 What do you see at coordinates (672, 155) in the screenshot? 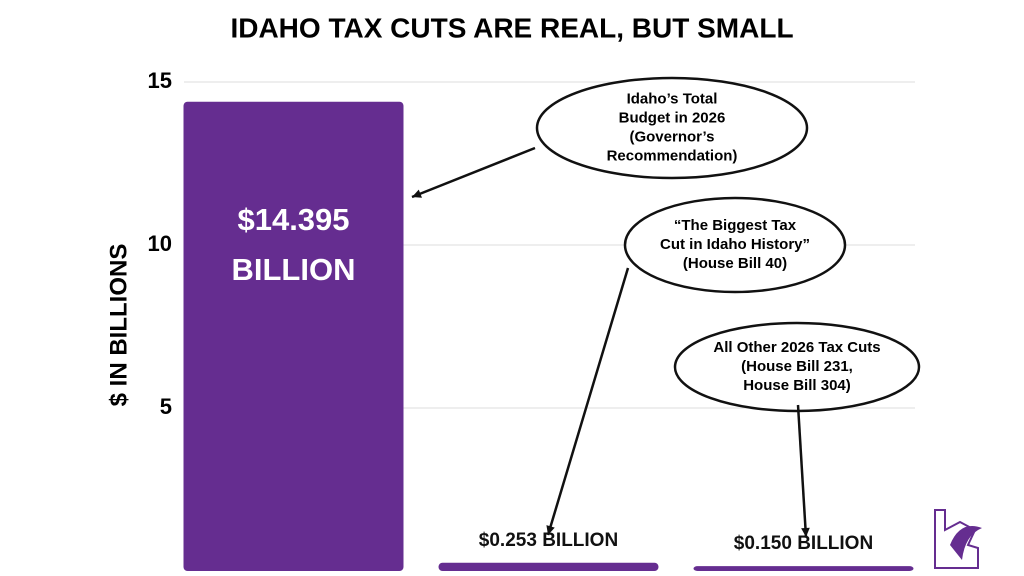
I see `callout-text: Recommendation)` at bounding box center [672, 155].